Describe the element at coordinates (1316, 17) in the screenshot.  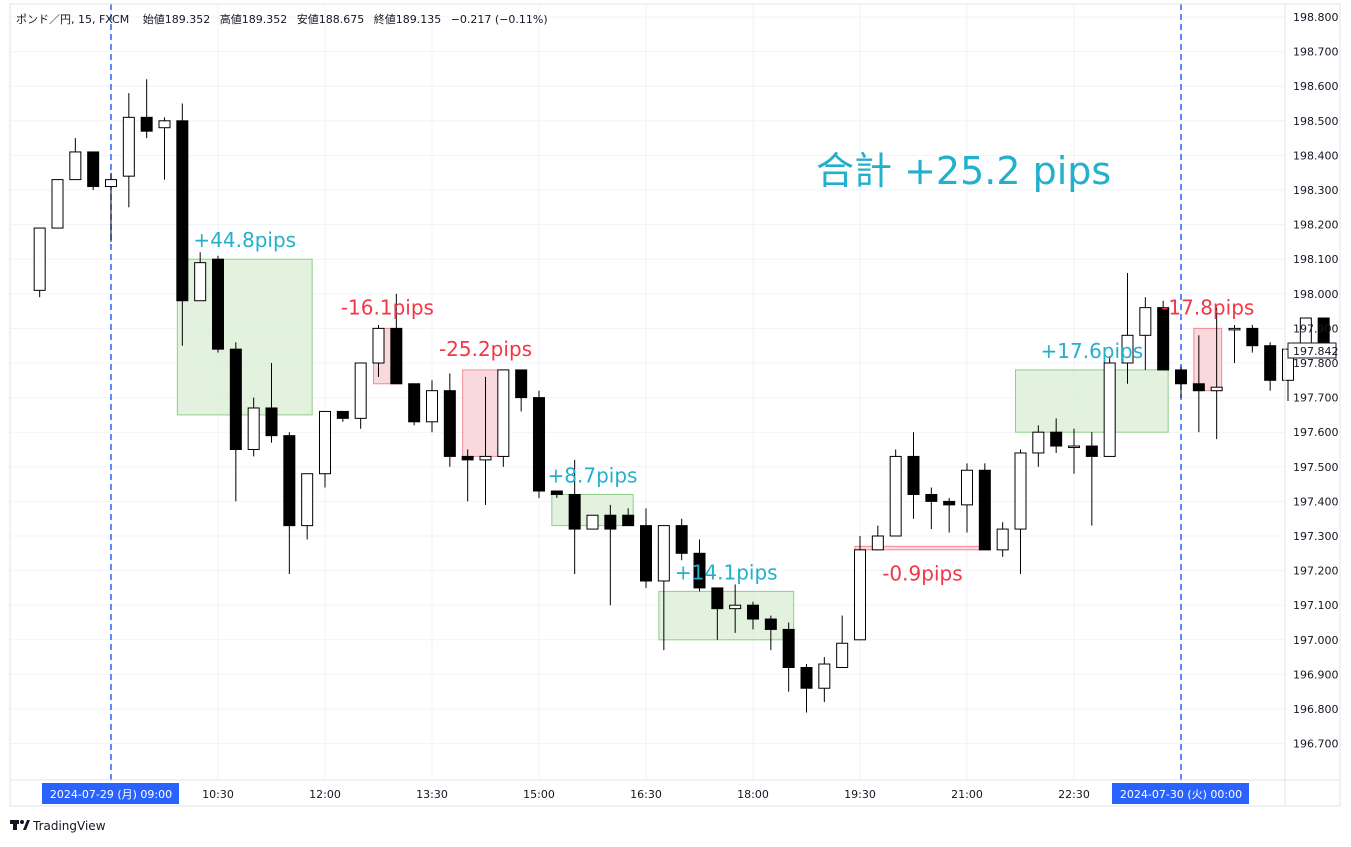
I see `y-tick-label: 198.800` at that location.